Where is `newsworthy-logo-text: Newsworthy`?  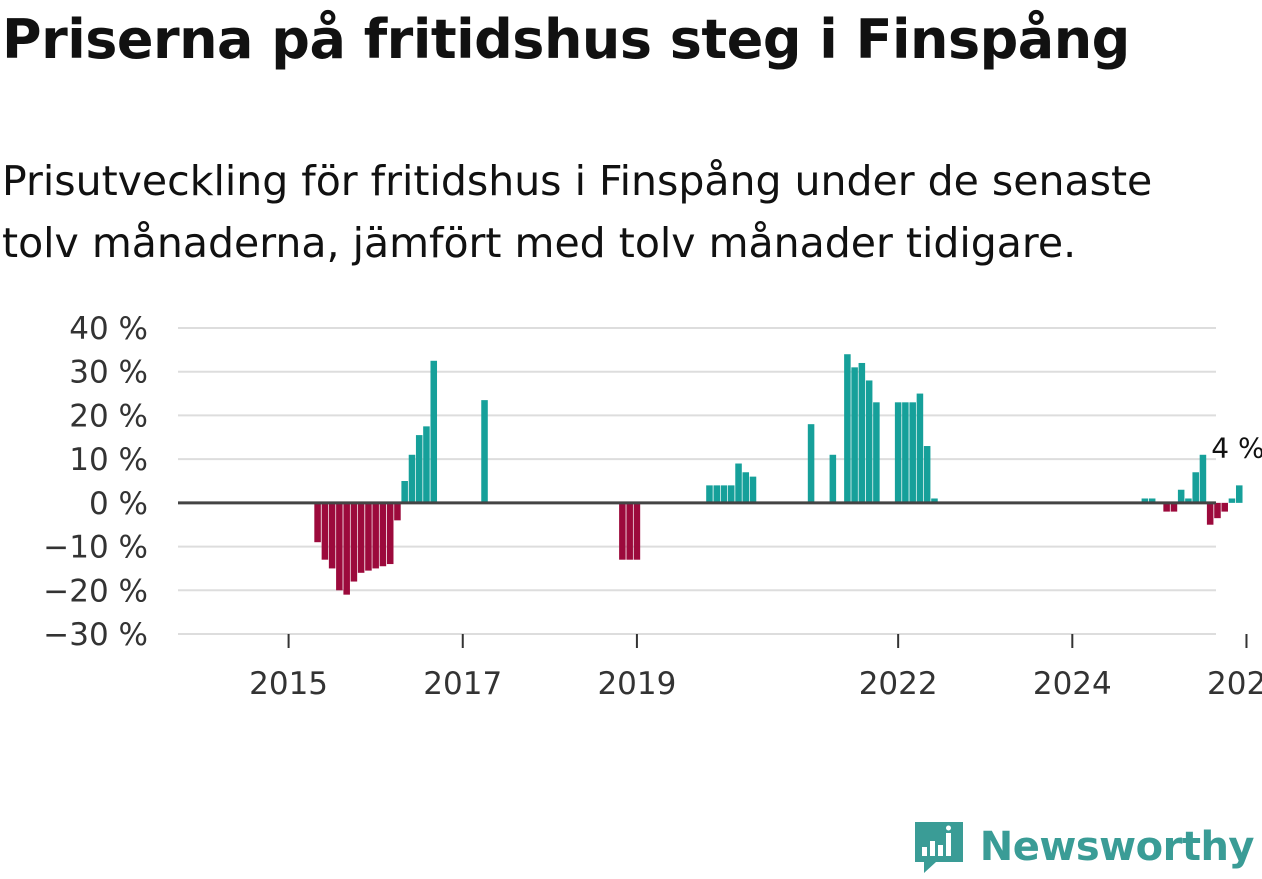
newsworthy-logo-text: Newsworthy is located at coordinates (1117, 847).